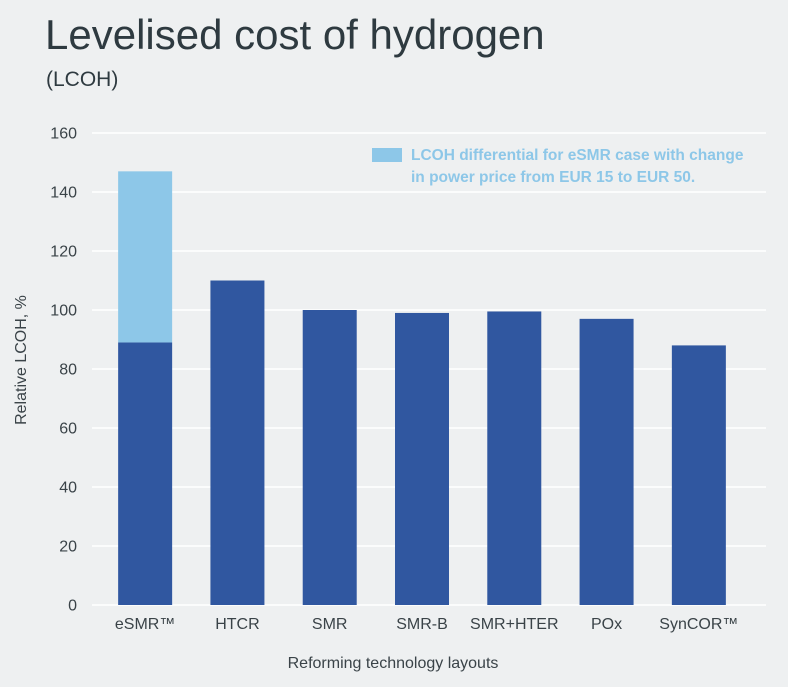 The image size is (788, 687). Describe the element at coordinates (82, 79) in the screenshot. I see `chart-subtitle: (LCOH)` at that location.